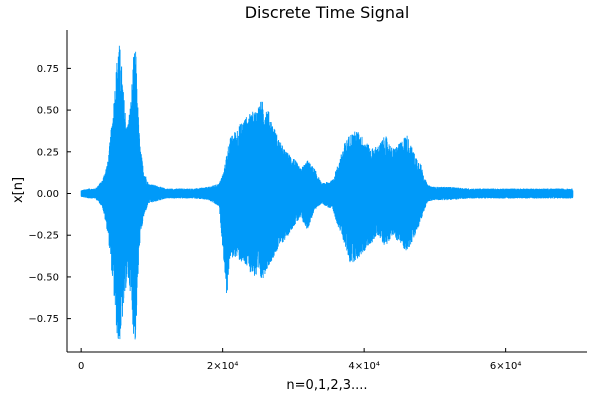 The width and height of the screenshot is (600, 400). I want to click on y-tick-label: −0.75, so click(43, 319).